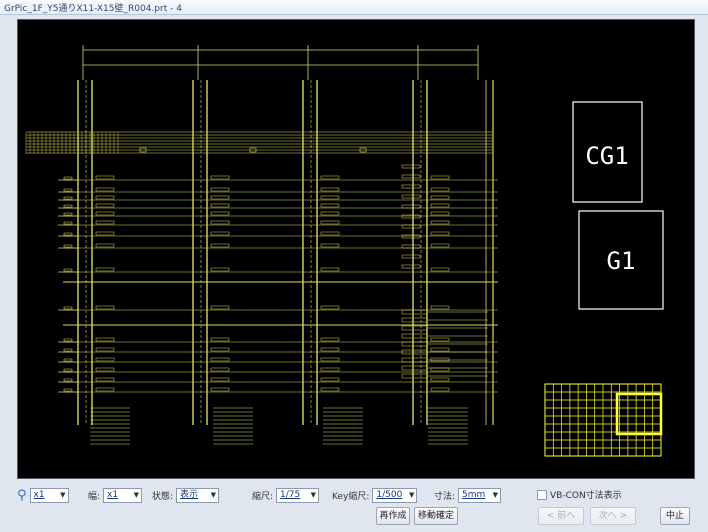 Image resolution: width=708 pixels, height=532 pixels. What do you see at coordinates (123, 495) in the screenshot?
I see `width-select: x1 ▼` at bounding box center [123, 495].